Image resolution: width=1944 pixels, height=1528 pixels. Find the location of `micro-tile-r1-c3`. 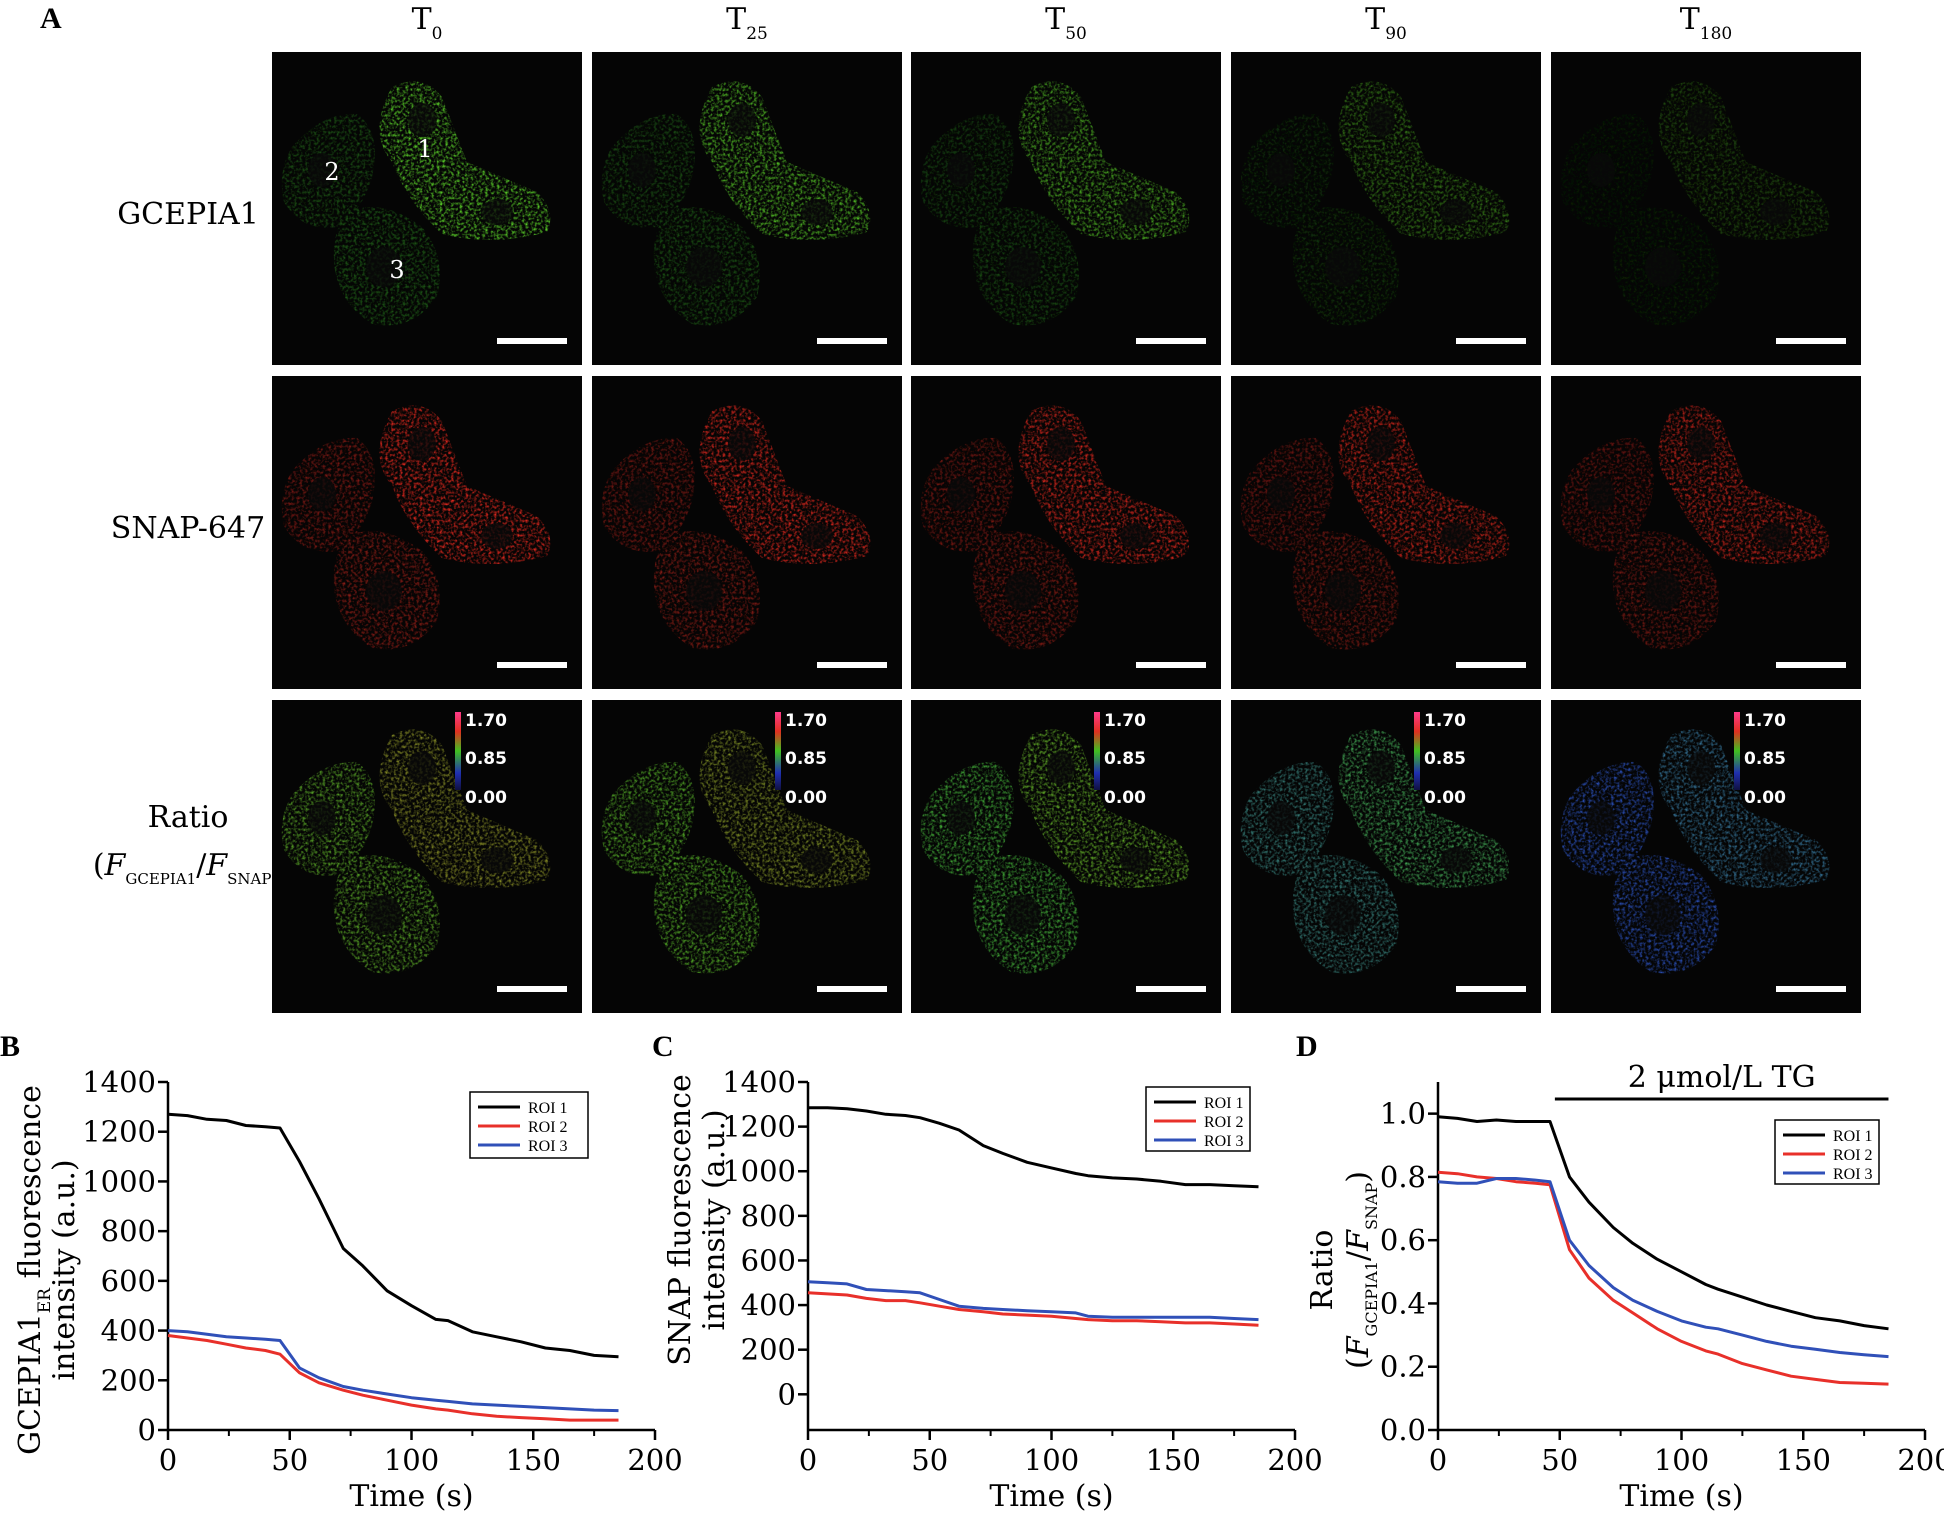

micro-tile-r1-c3 is located at coordinates (1386, 532).